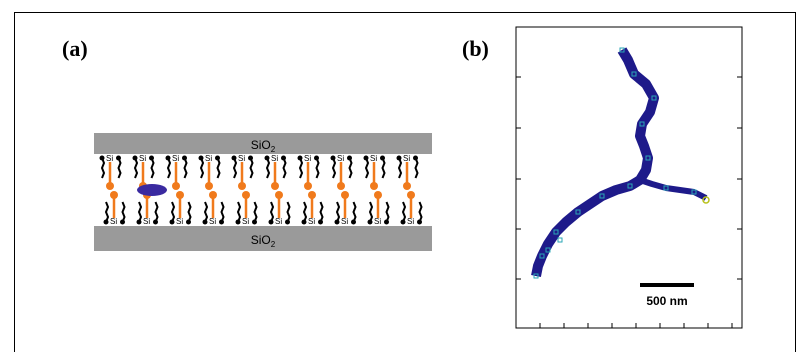 This screenshot has width=802, height=352. Describe the element at coordinates (273, 244) in the screenshot. I see `sio2-bottom-subscript: 2` at that location.